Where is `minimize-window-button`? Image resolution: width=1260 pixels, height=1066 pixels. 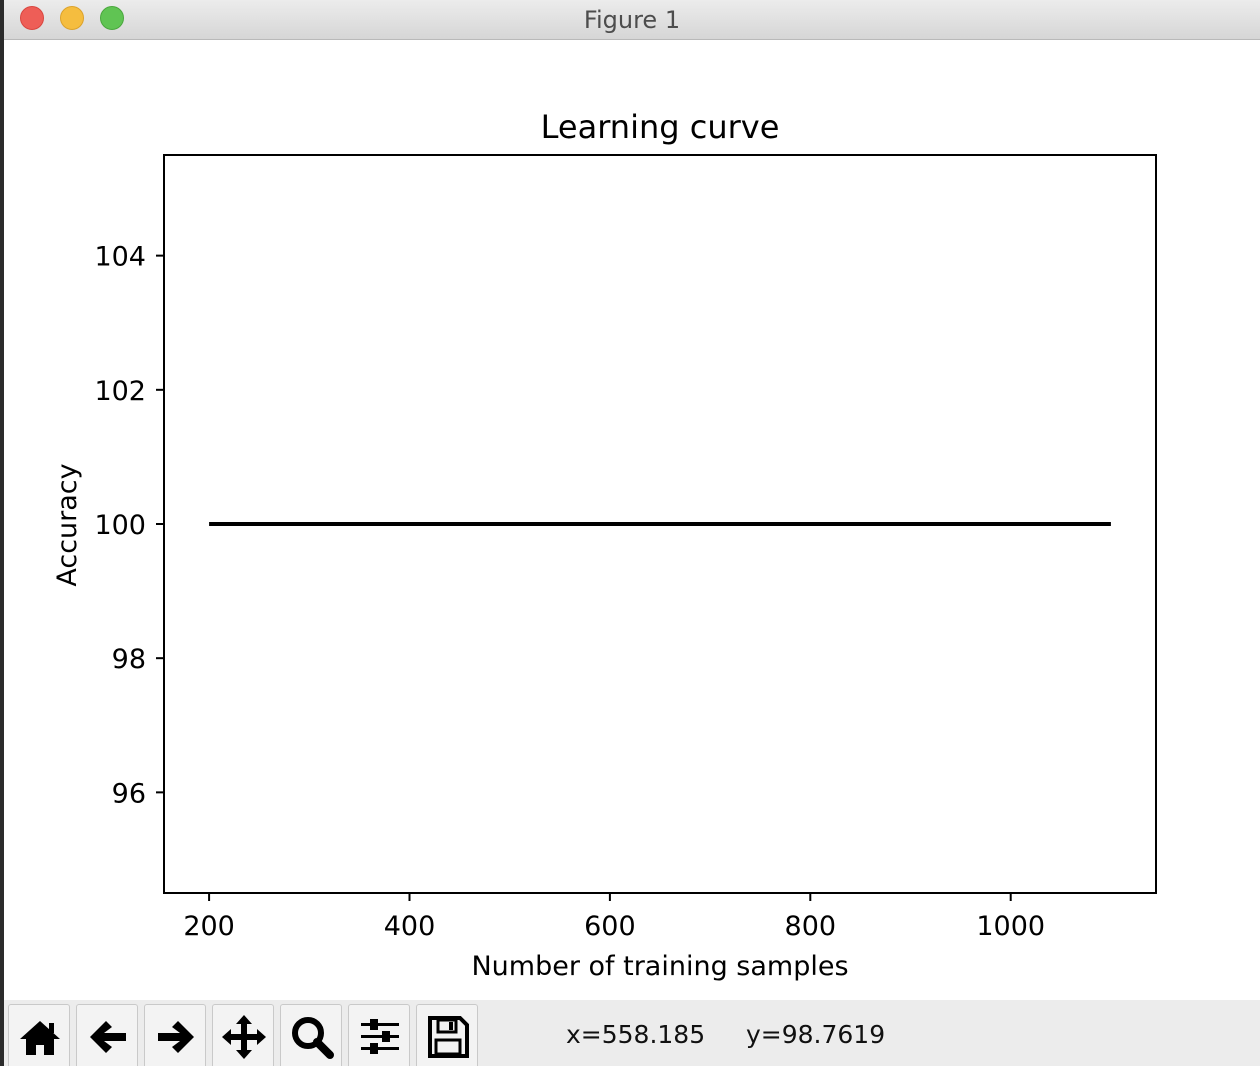 minimize-window-button is located at coordinates (72, 18).